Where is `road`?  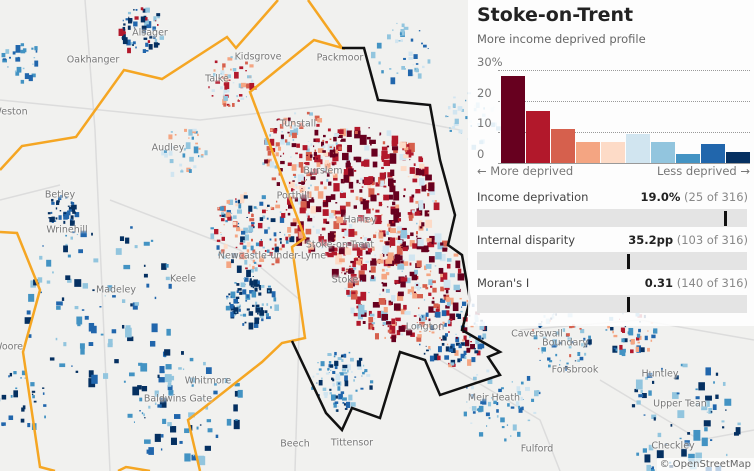 road is located at coordinates (230, 115).